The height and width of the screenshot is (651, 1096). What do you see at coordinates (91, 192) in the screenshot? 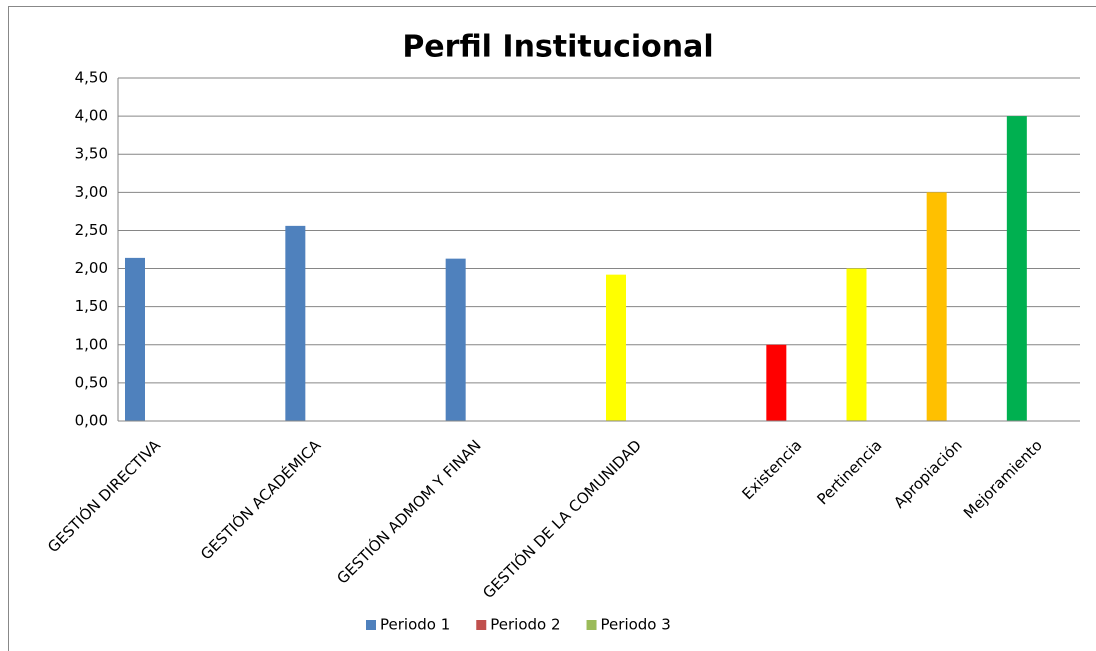
I see `y-tick-label: 3,00` at bounding box center [91, 192].